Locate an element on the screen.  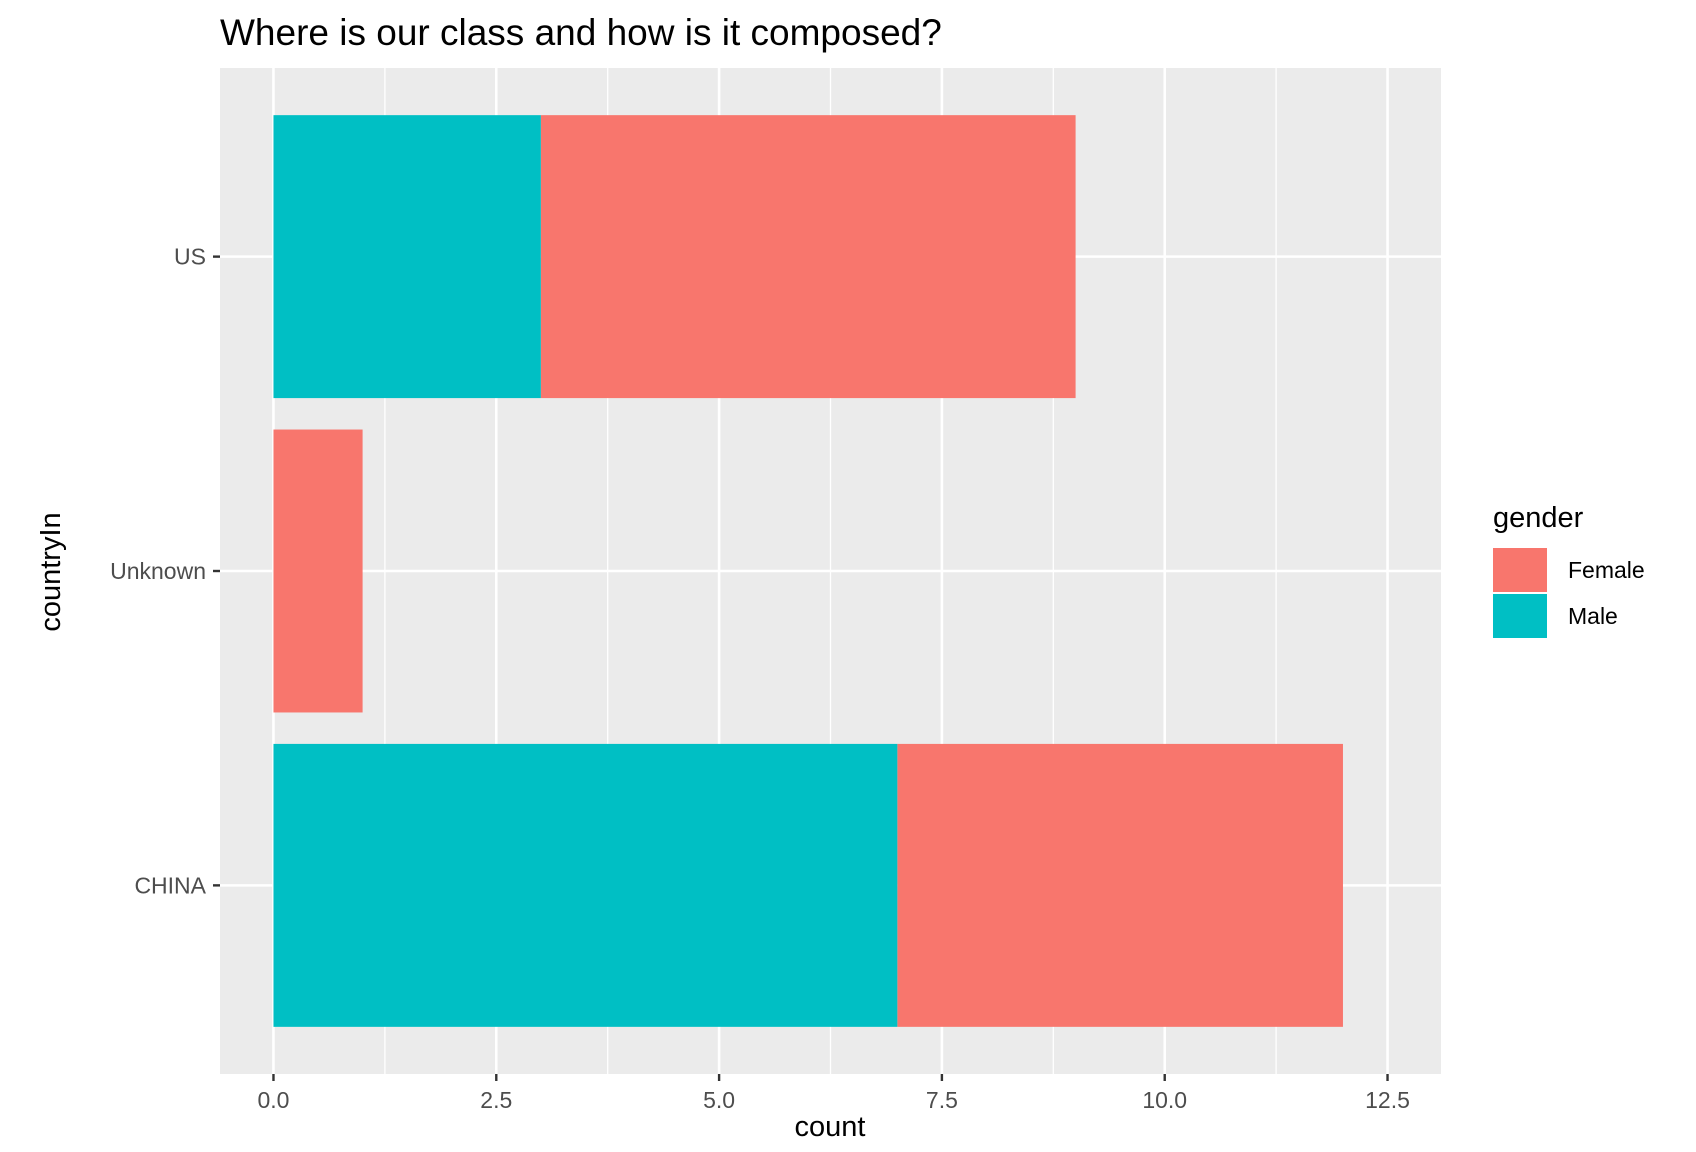
legend-title: gender is located at coordinates (1538, 518).